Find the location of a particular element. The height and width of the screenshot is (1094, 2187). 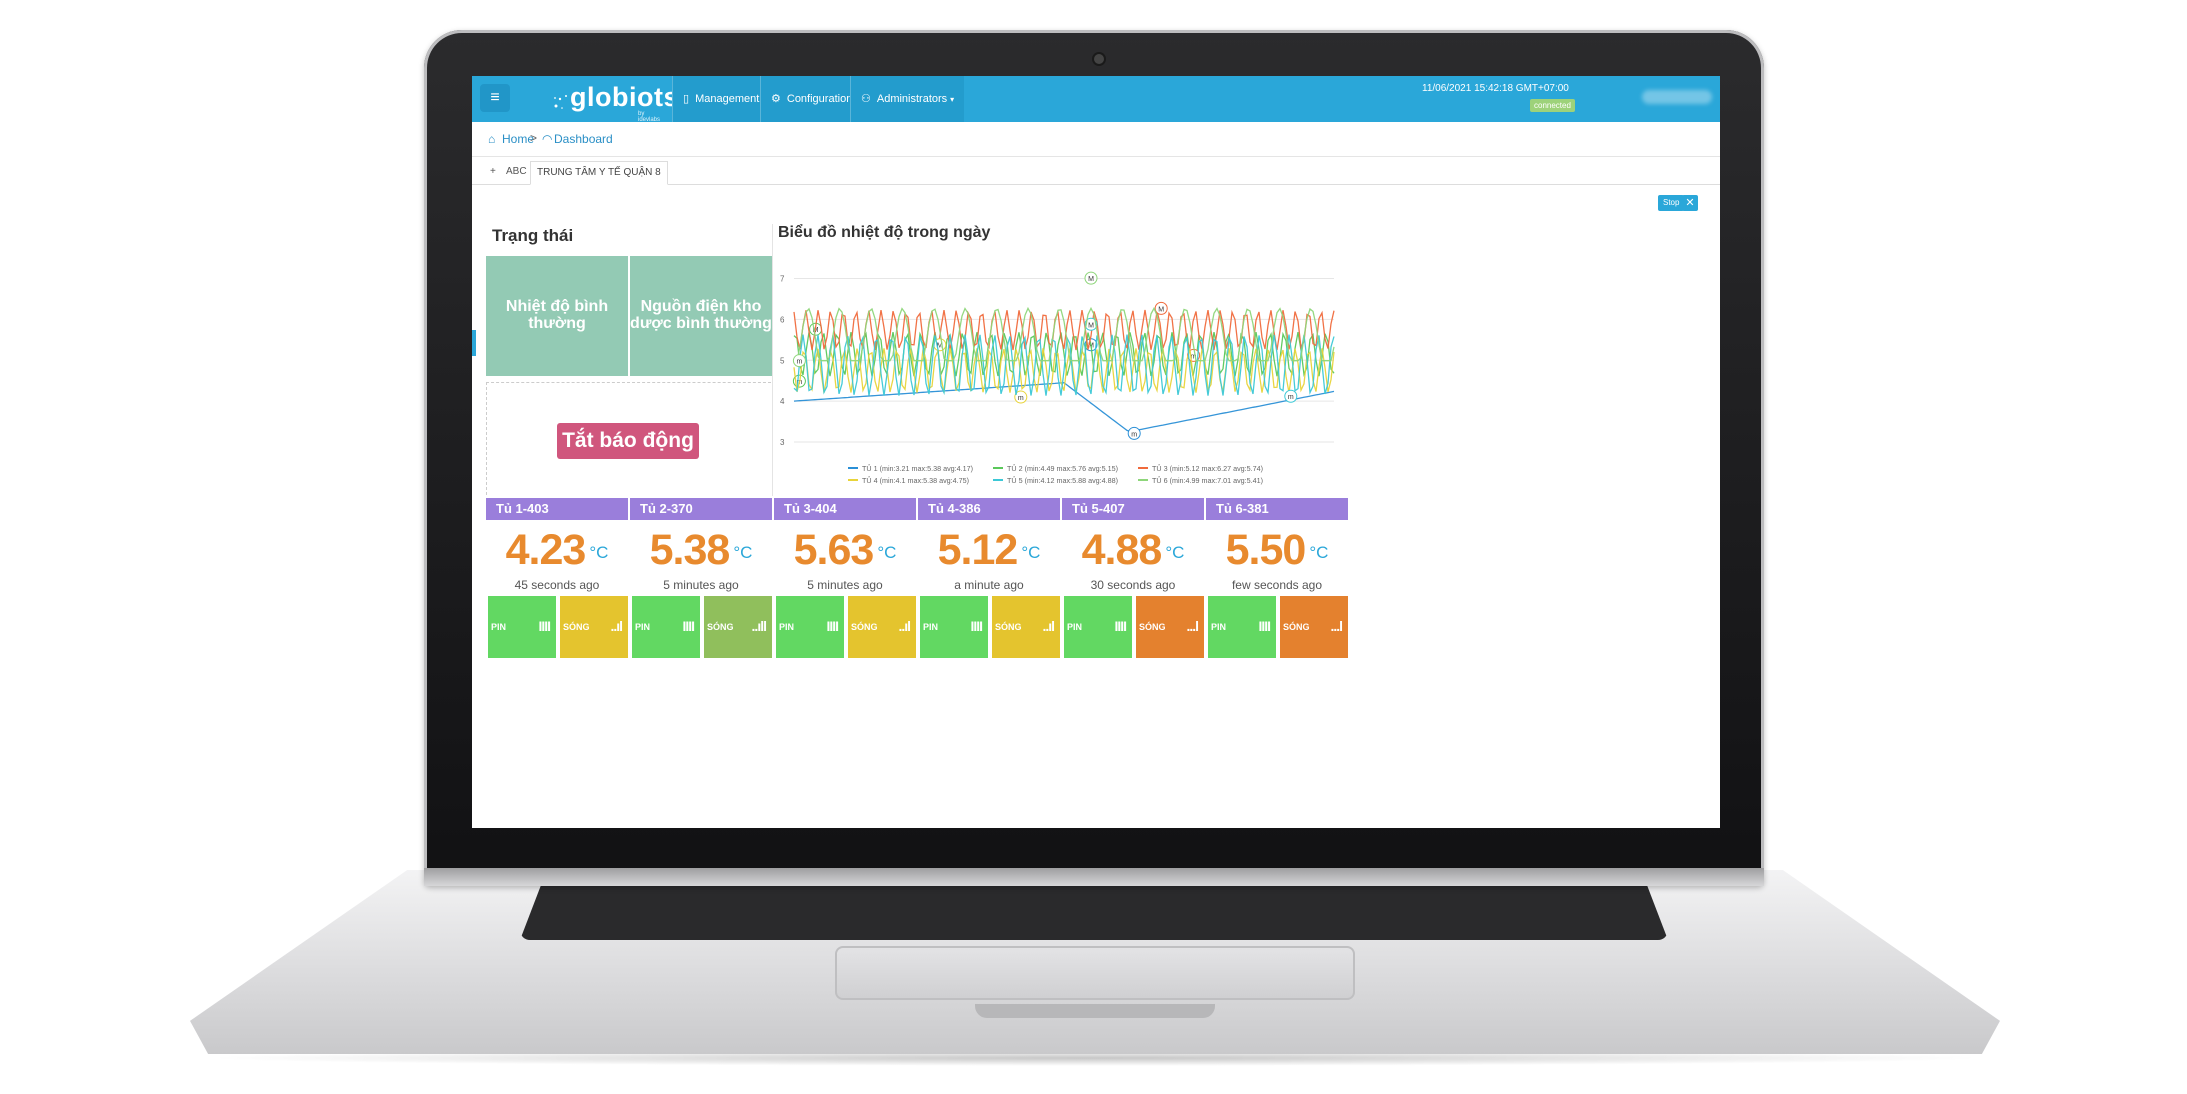

tab-trung-tam-y-te-quan-8: TRUNG TÂM Y TẾ QUẬN 8 is located at coordinates (599, 173).